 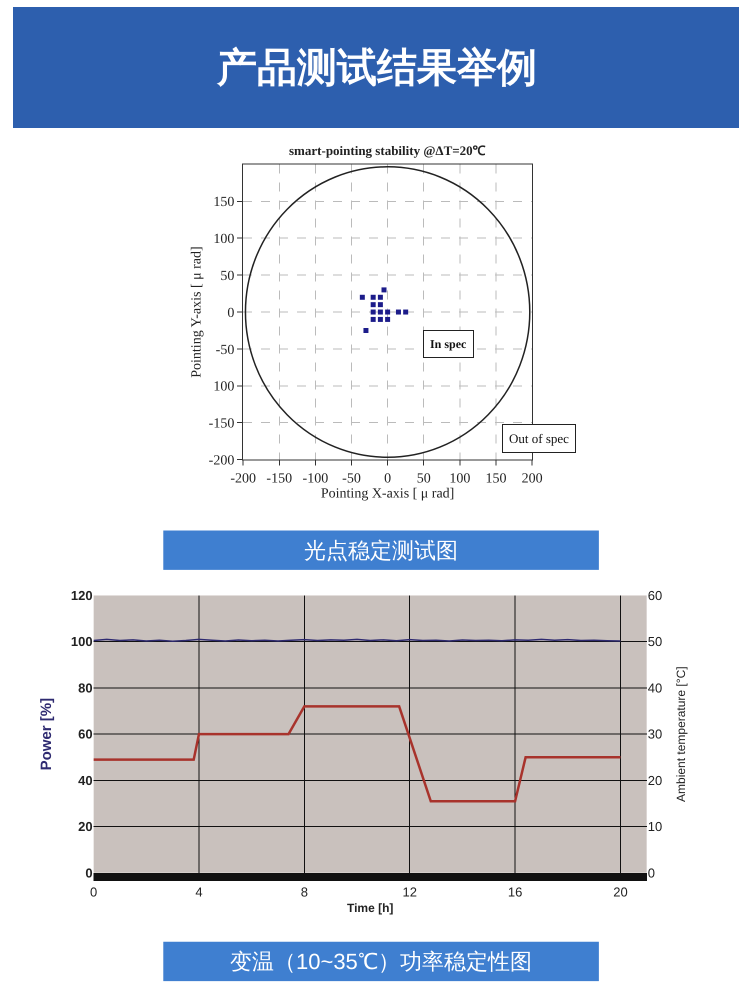 What do you see at coordinates (387, 150) in the screenshot?
I see `chart-title: smart-pointing stability @ΔT=20℃` at bounding box center [387, 150].